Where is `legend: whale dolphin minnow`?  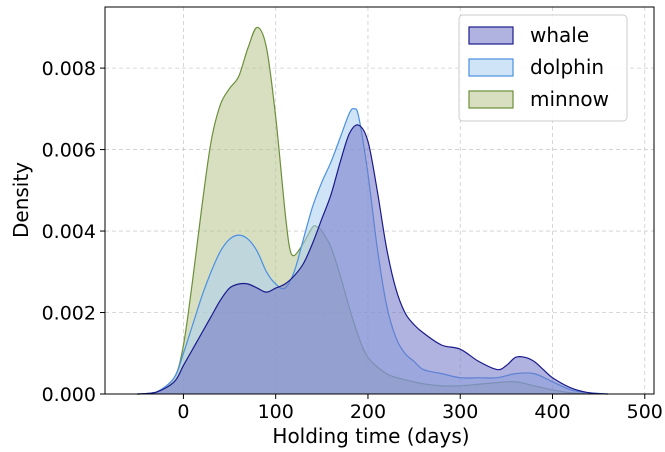 legend: whale dolphin minnow is located at coordinates (543, 68).